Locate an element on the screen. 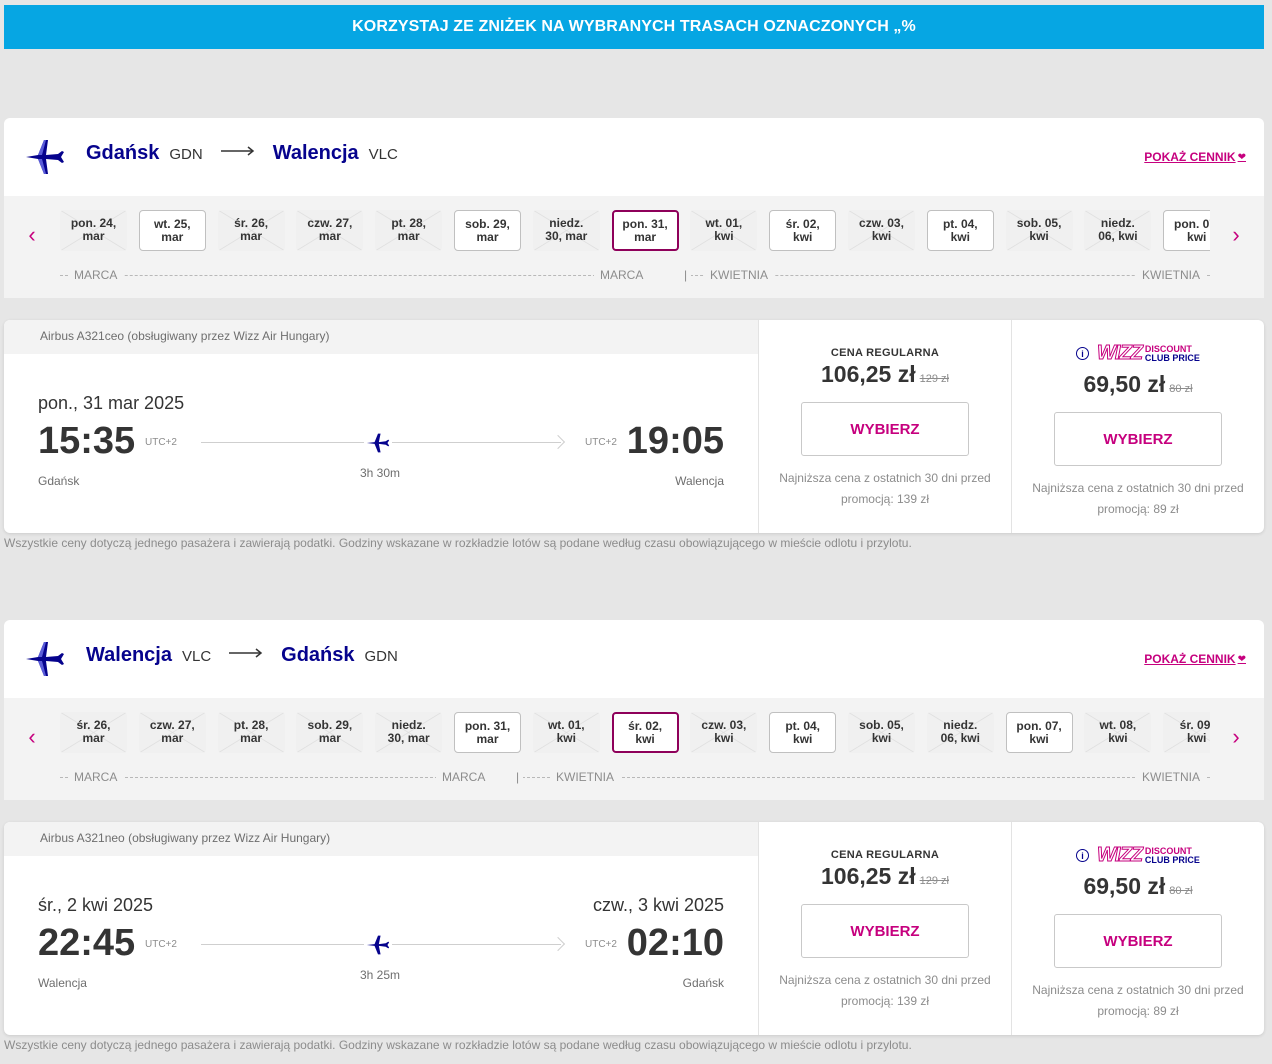 The width and height of the screenshot is (1272, 1064). origin-code: VLC is located at coordinates (196, 656).